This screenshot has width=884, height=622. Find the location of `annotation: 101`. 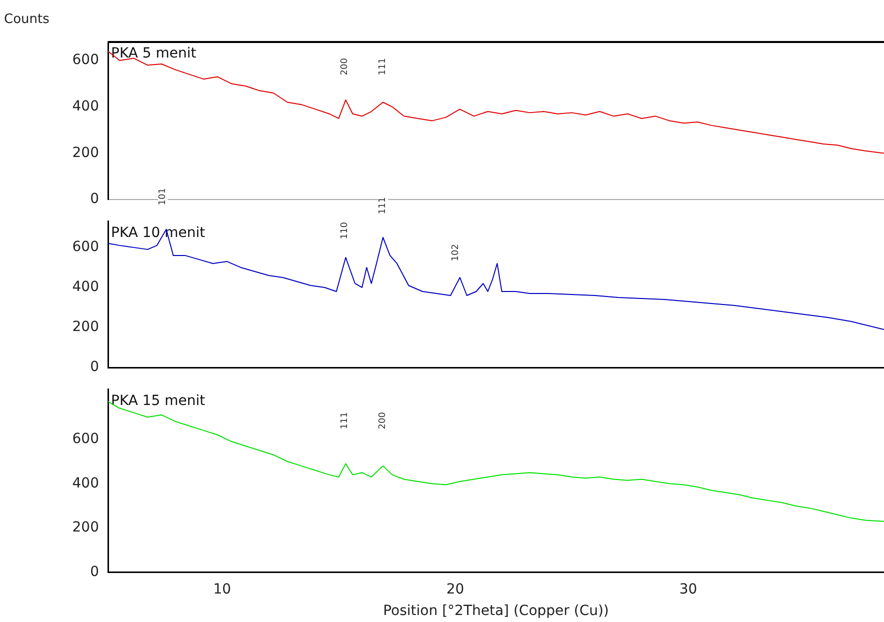

annotation: 101 is located at coordinates (163, 197).